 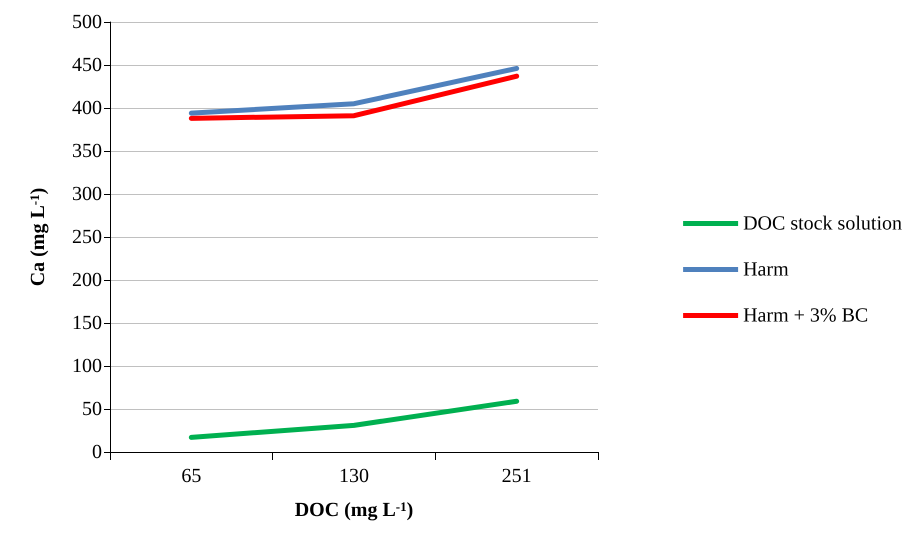 I want to click on y-tick-label: 0, so click(x=97, y=452).